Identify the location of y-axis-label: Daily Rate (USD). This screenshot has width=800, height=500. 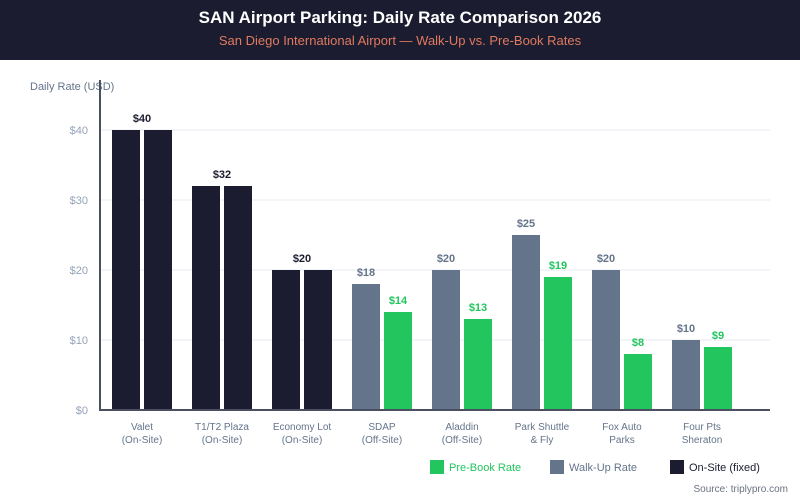
(72, 87).